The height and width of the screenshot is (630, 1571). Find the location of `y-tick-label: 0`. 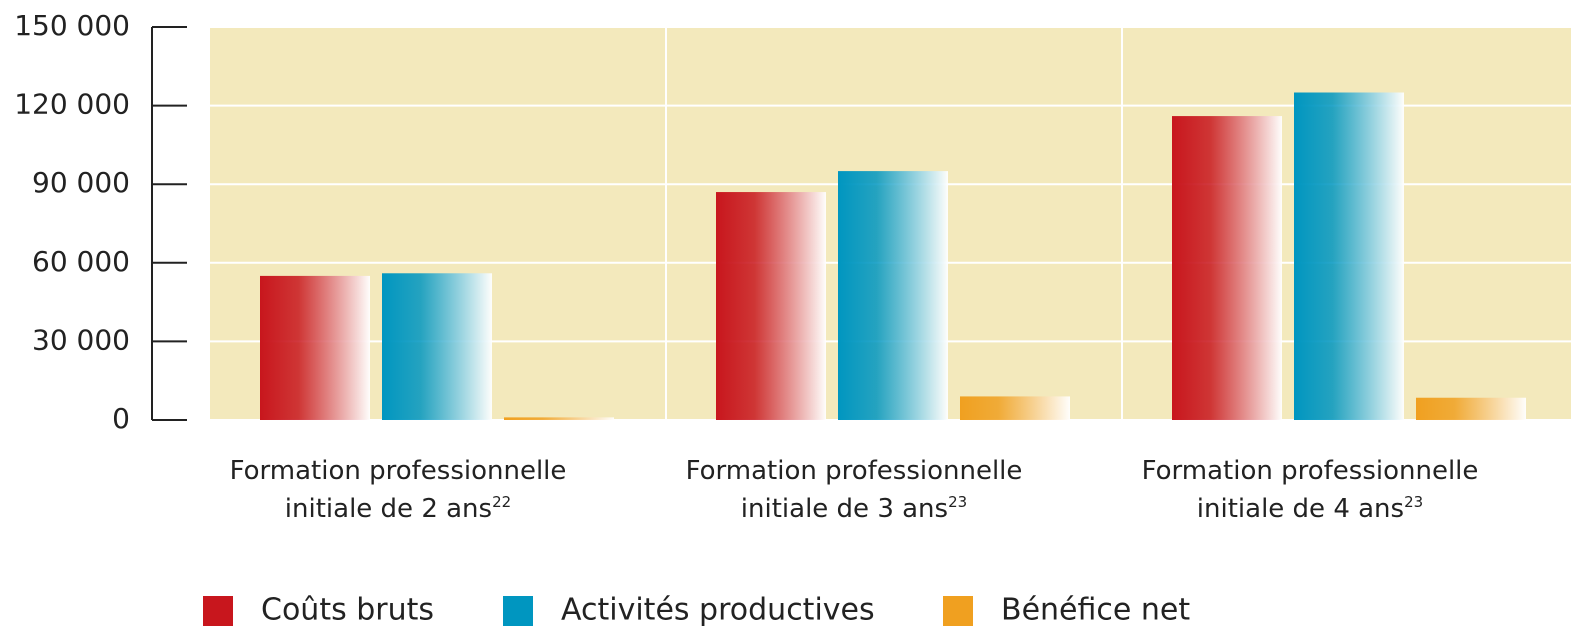

y-tick-label: 0 is located at coordinates (121, 418).